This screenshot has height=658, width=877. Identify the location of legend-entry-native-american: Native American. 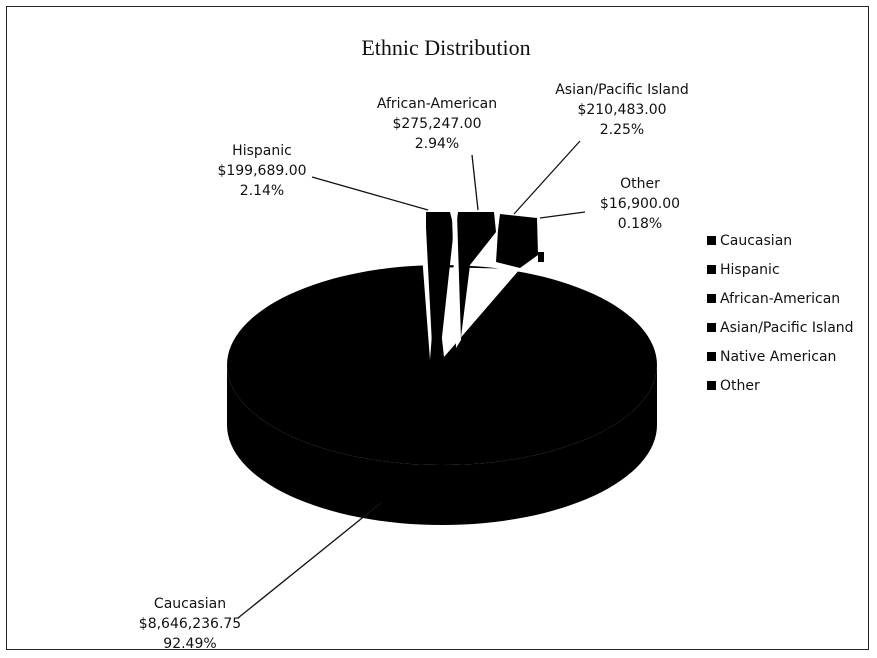
(778, 357).